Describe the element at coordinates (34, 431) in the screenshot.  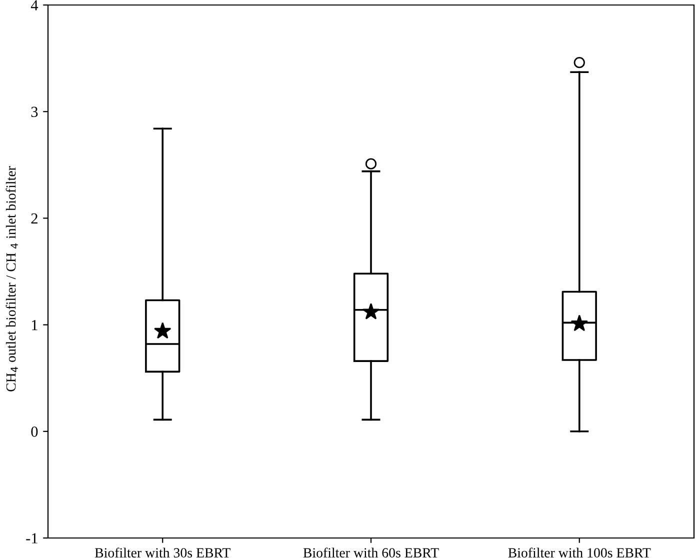
I see `y-tick-label: 0` at that location.